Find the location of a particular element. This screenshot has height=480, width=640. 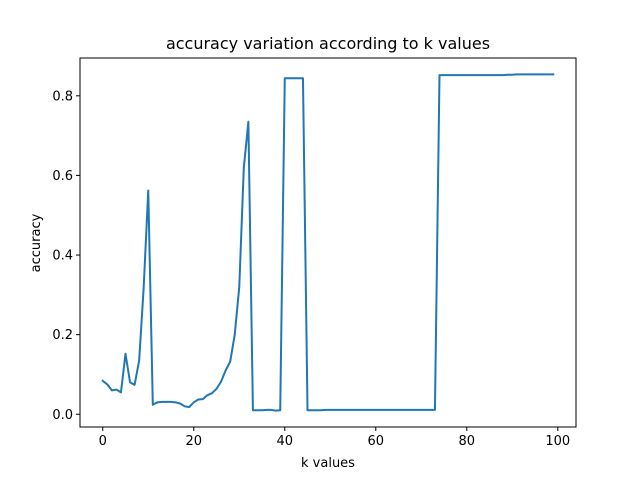

chart-title: accuracy variation according to k values is located at coordinates (328, 43).